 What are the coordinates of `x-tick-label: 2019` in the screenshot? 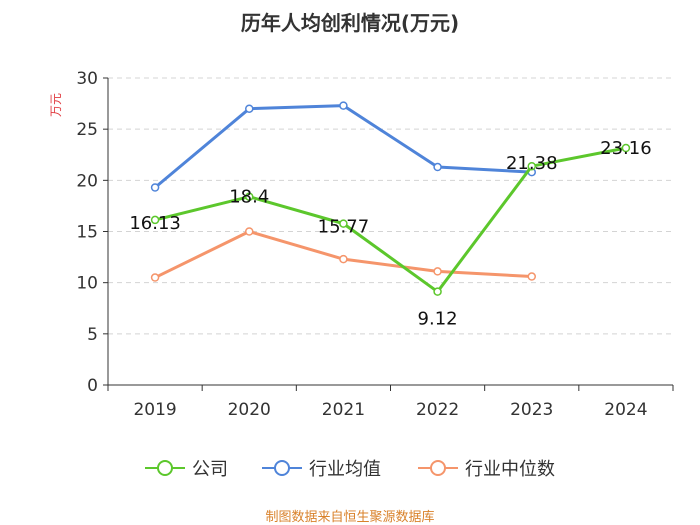 It's located at (154, 410).